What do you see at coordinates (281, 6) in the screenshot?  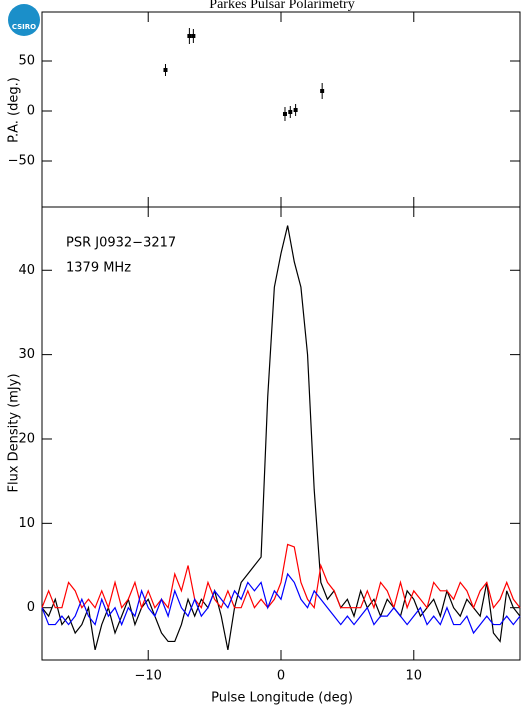 I see `chart-title: Parkes Pulsar Polarimetry` at bounding box center [281, 6].